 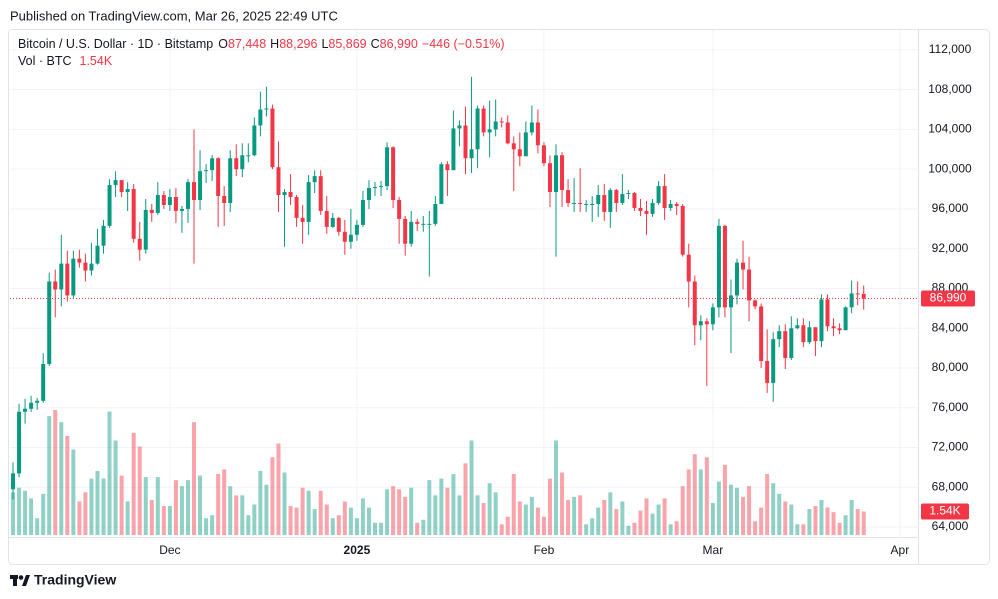 I want to click on y-tick-label: 64,000, so click(x=950, y=526).